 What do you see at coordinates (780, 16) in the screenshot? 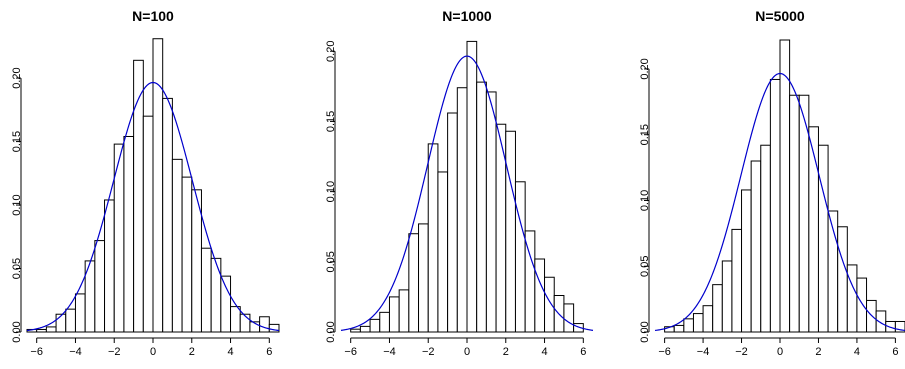
I see `chart-title: N=5000` at bounding box center [780, 16].